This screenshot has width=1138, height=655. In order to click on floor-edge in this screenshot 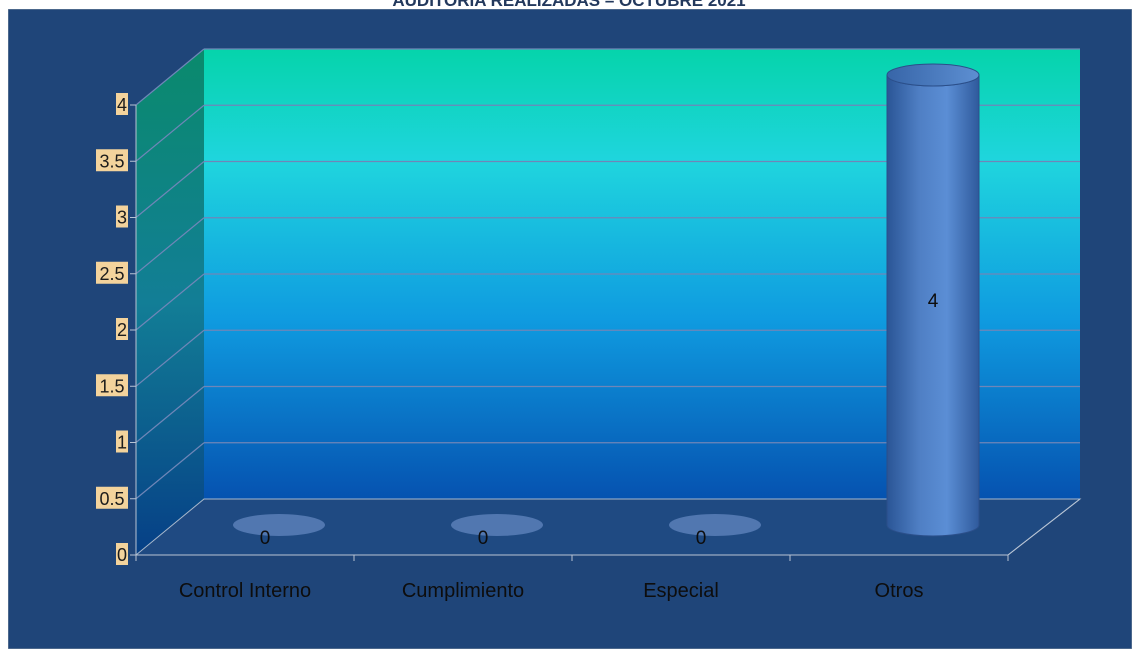, I will do `click(1044, 527)`.